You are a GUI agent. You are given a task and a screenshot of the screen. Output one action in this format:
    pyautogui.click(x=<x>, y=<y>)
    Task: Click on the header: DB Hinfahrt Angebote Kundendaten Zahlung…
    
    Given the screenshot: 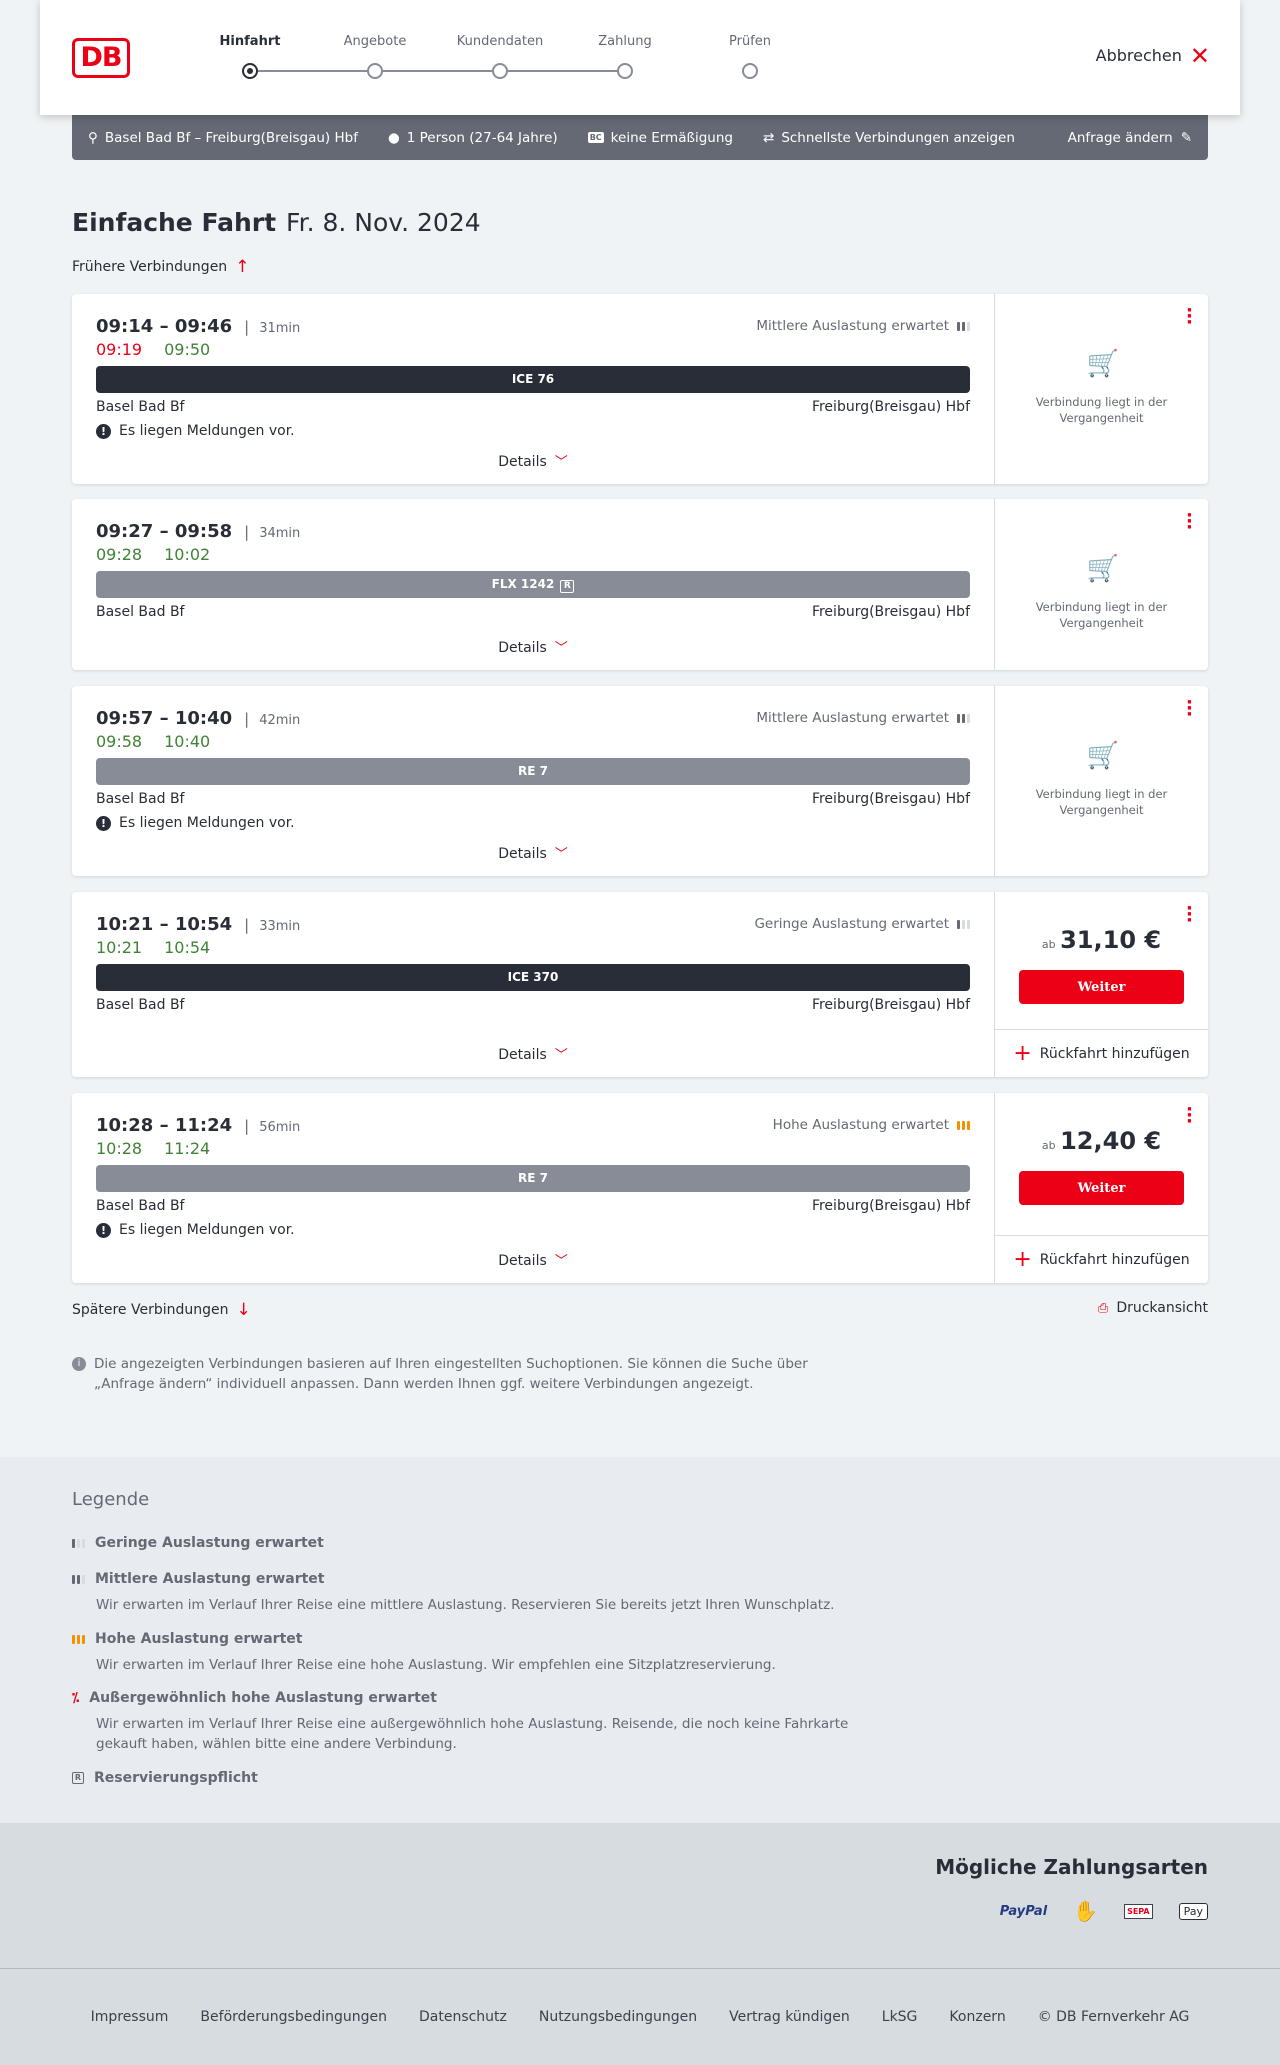 What is the action you would take?
    pyautogui.click(x=640, y=57)
    